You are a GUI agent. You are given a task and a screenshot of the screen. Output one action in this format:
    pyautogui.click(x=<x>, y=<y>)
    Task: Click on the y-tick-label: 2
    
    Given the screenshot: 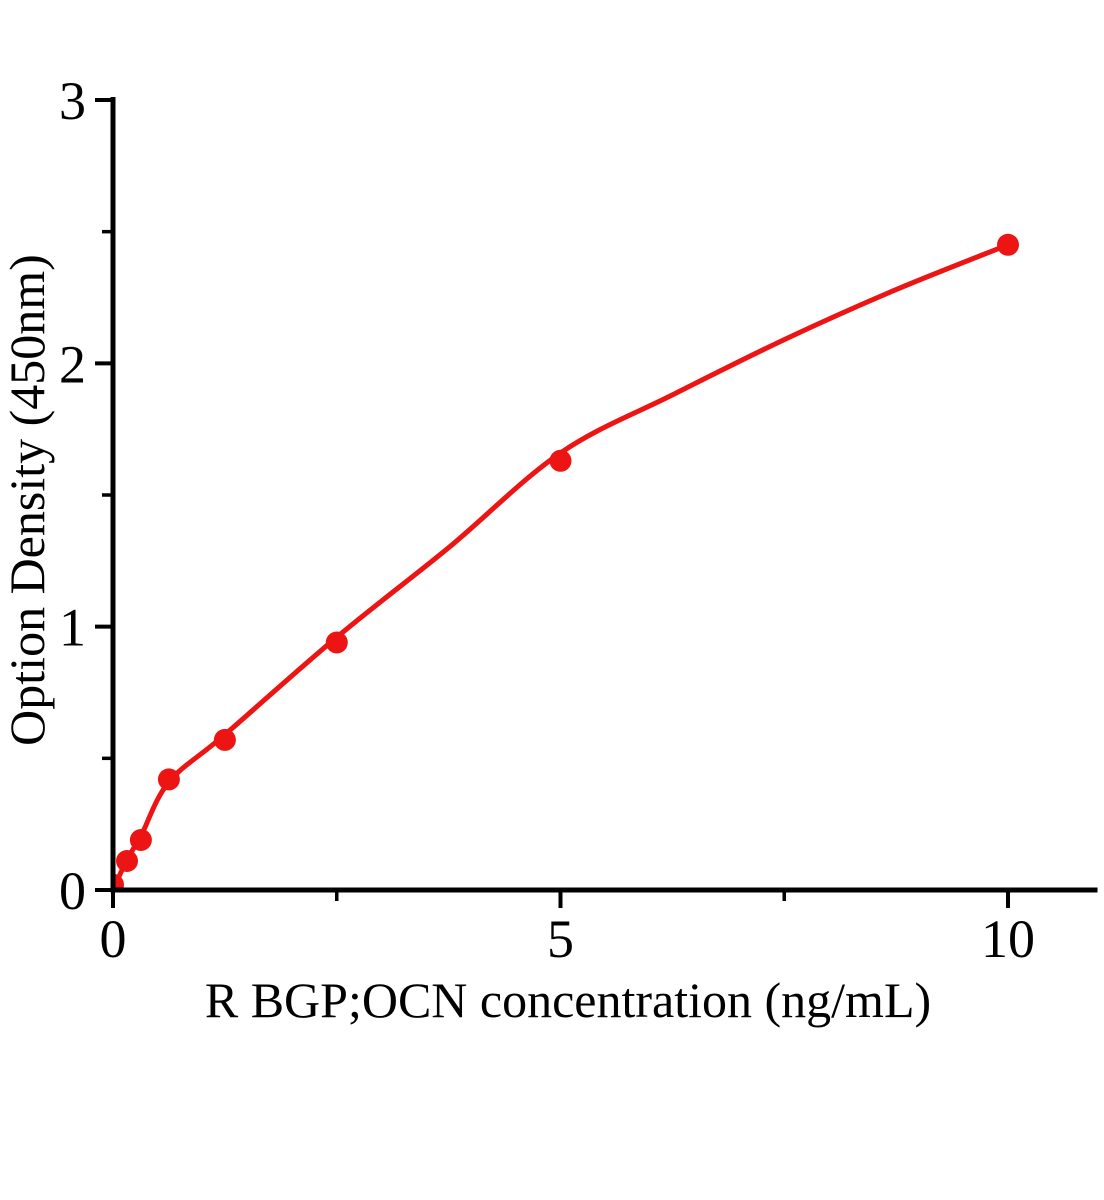 What is the action you would take?
    pyautogui.click(x=72, y=364)
    